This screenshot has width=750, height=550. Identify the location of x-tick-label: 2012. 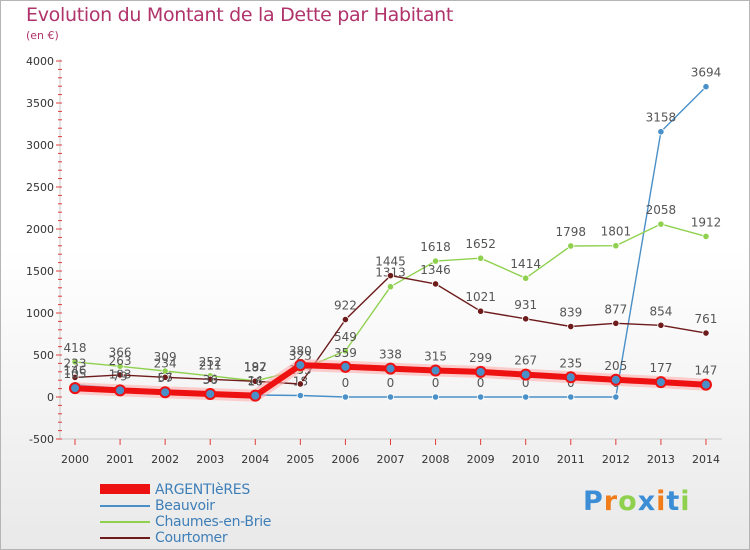
(616, 459).